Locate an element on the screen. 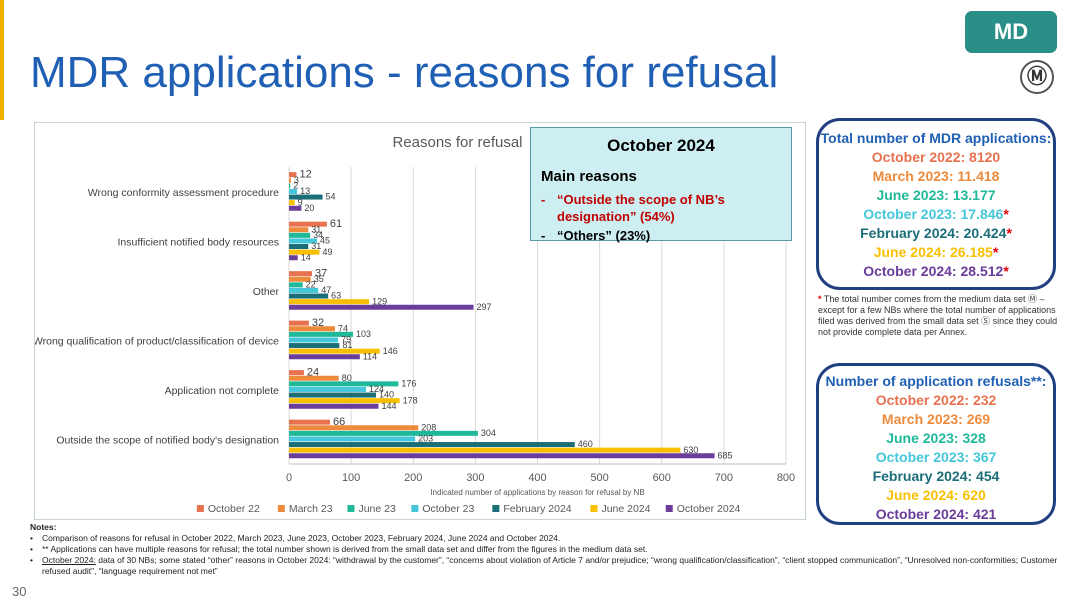 The width and height of the screenshot is (1065, 612). refusal-item: October 2024: 421 is located at coordinates (936, 514).